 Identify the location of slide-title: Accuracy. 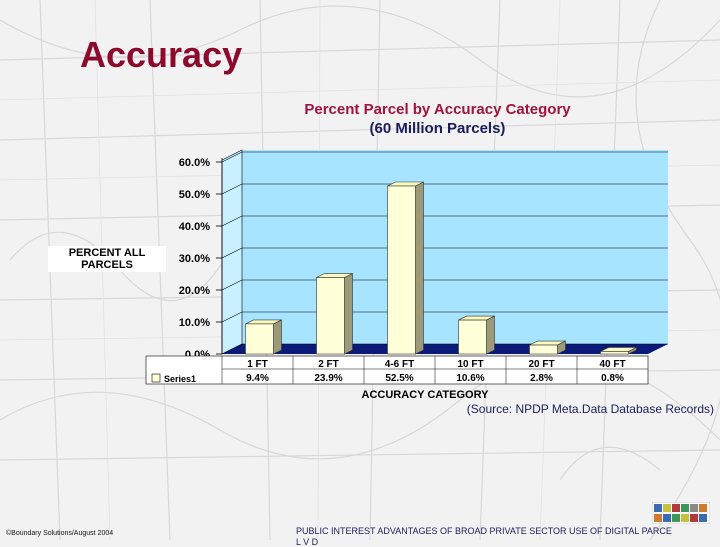
(161, 54).